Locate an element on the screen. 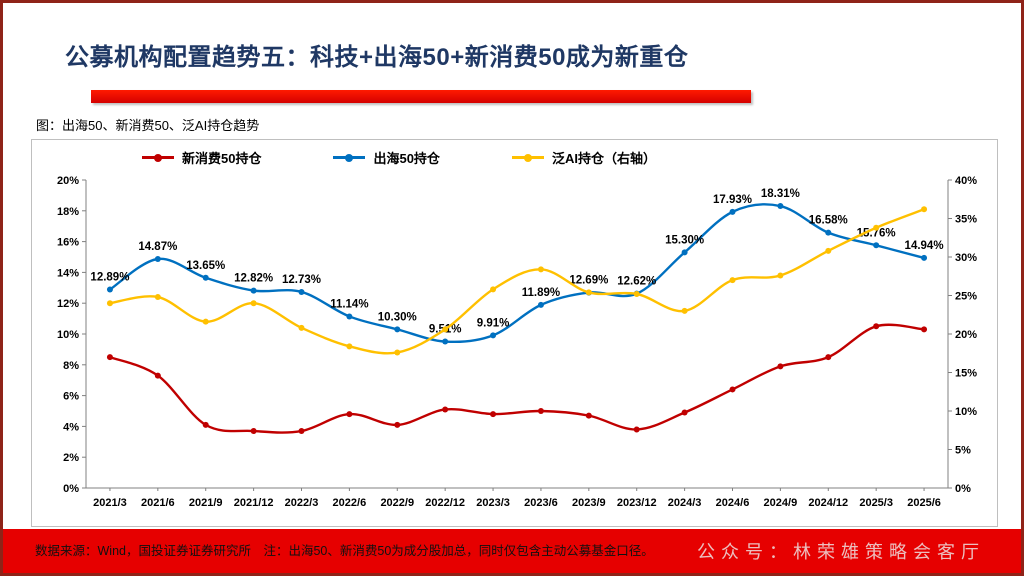 Image resolution: width=1024 pixels, height=576 pixels. data-label: 12.73% is located at coordinates (301, 280).